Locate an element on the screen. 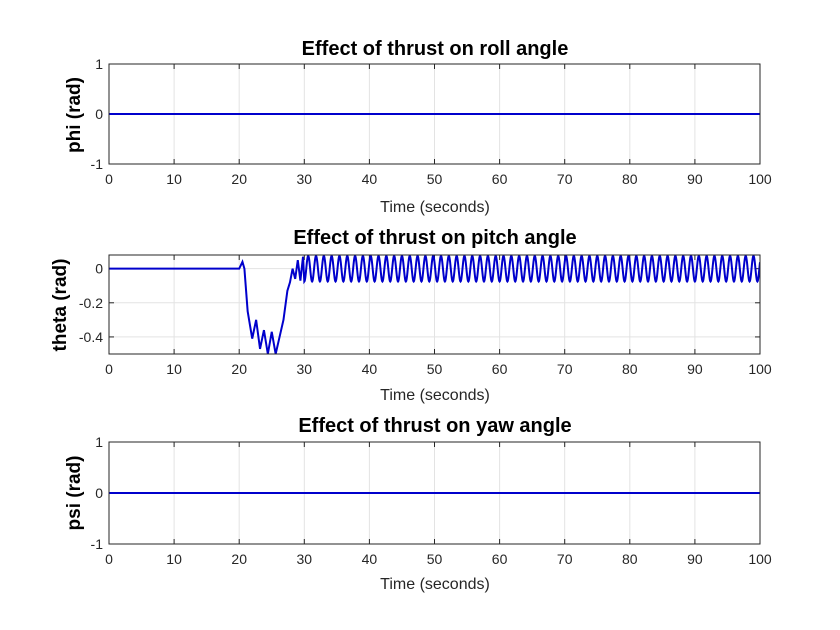 This screenshot has width=840, height=630. chart-title: Effect of thrust on yaw angle is located at coordinates (434, 426).